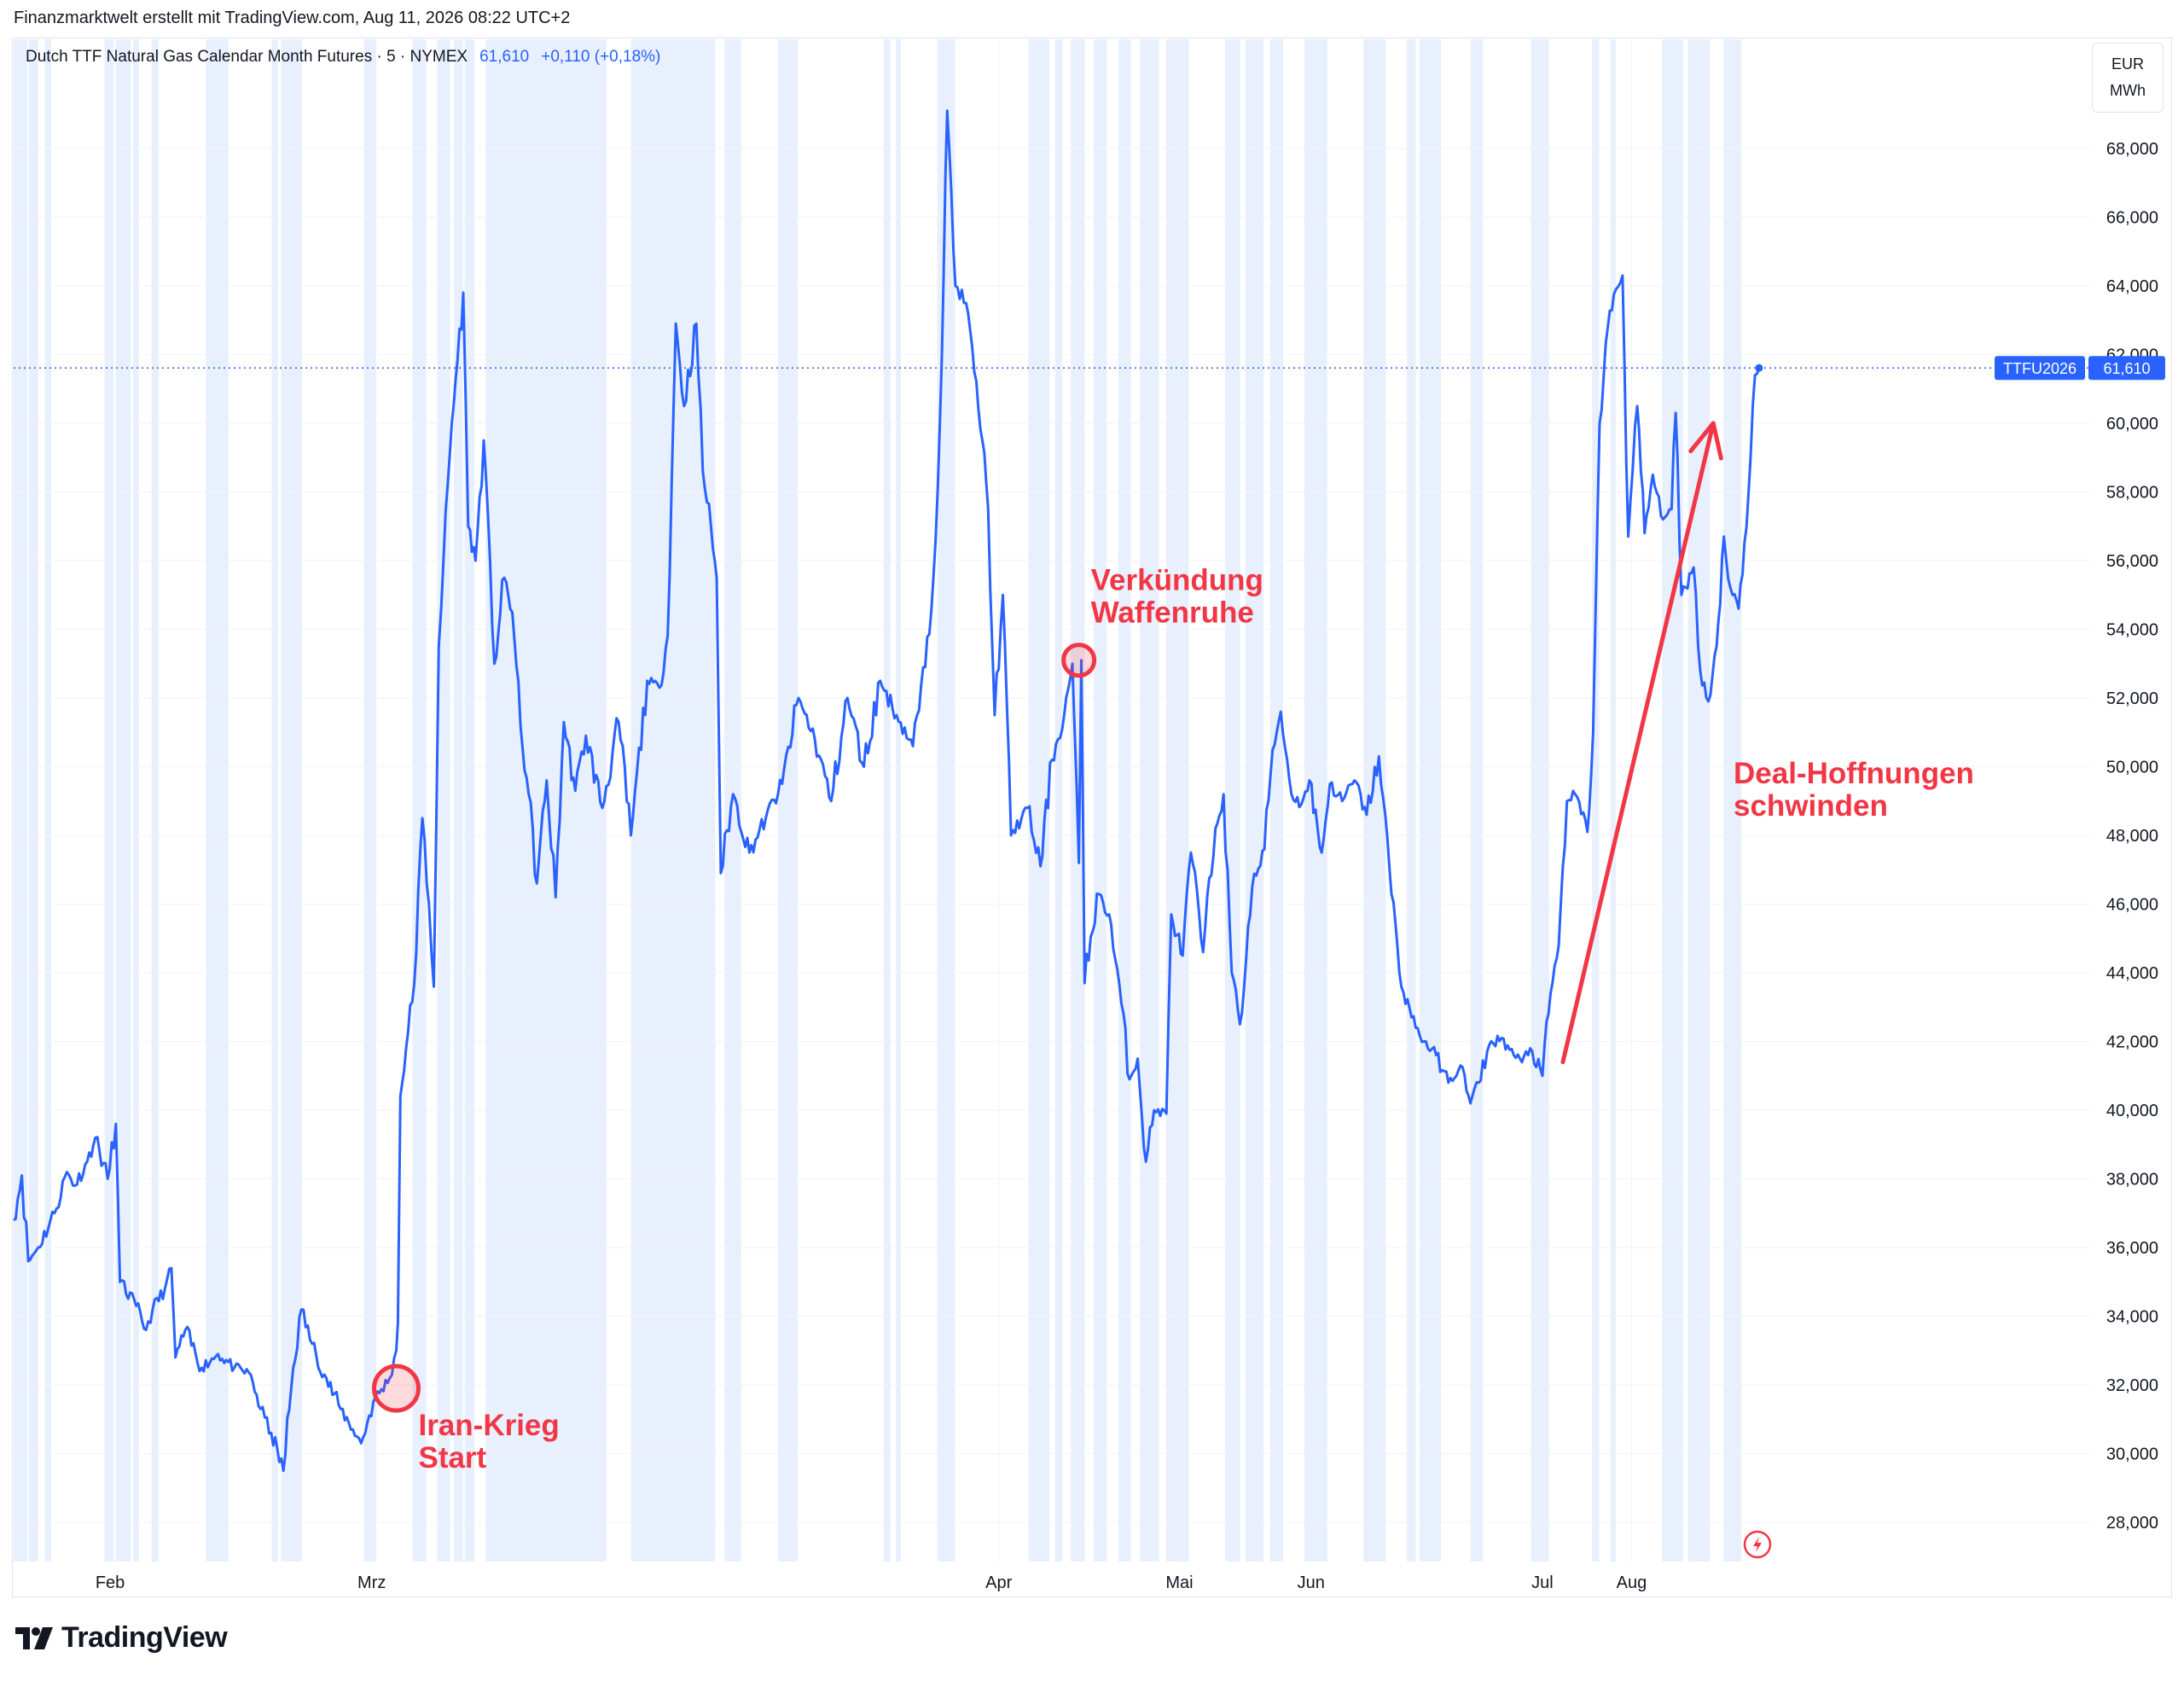  I want to click on tradingview-logo: TradingView, so click(122, 1638).